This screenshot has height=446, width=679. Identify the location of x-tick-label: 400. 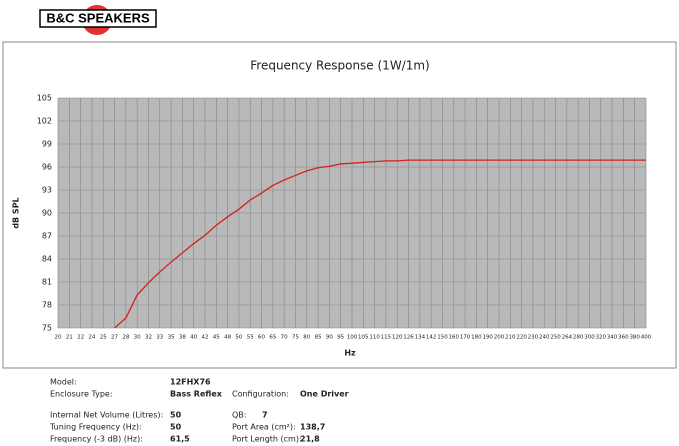
(646, 338).